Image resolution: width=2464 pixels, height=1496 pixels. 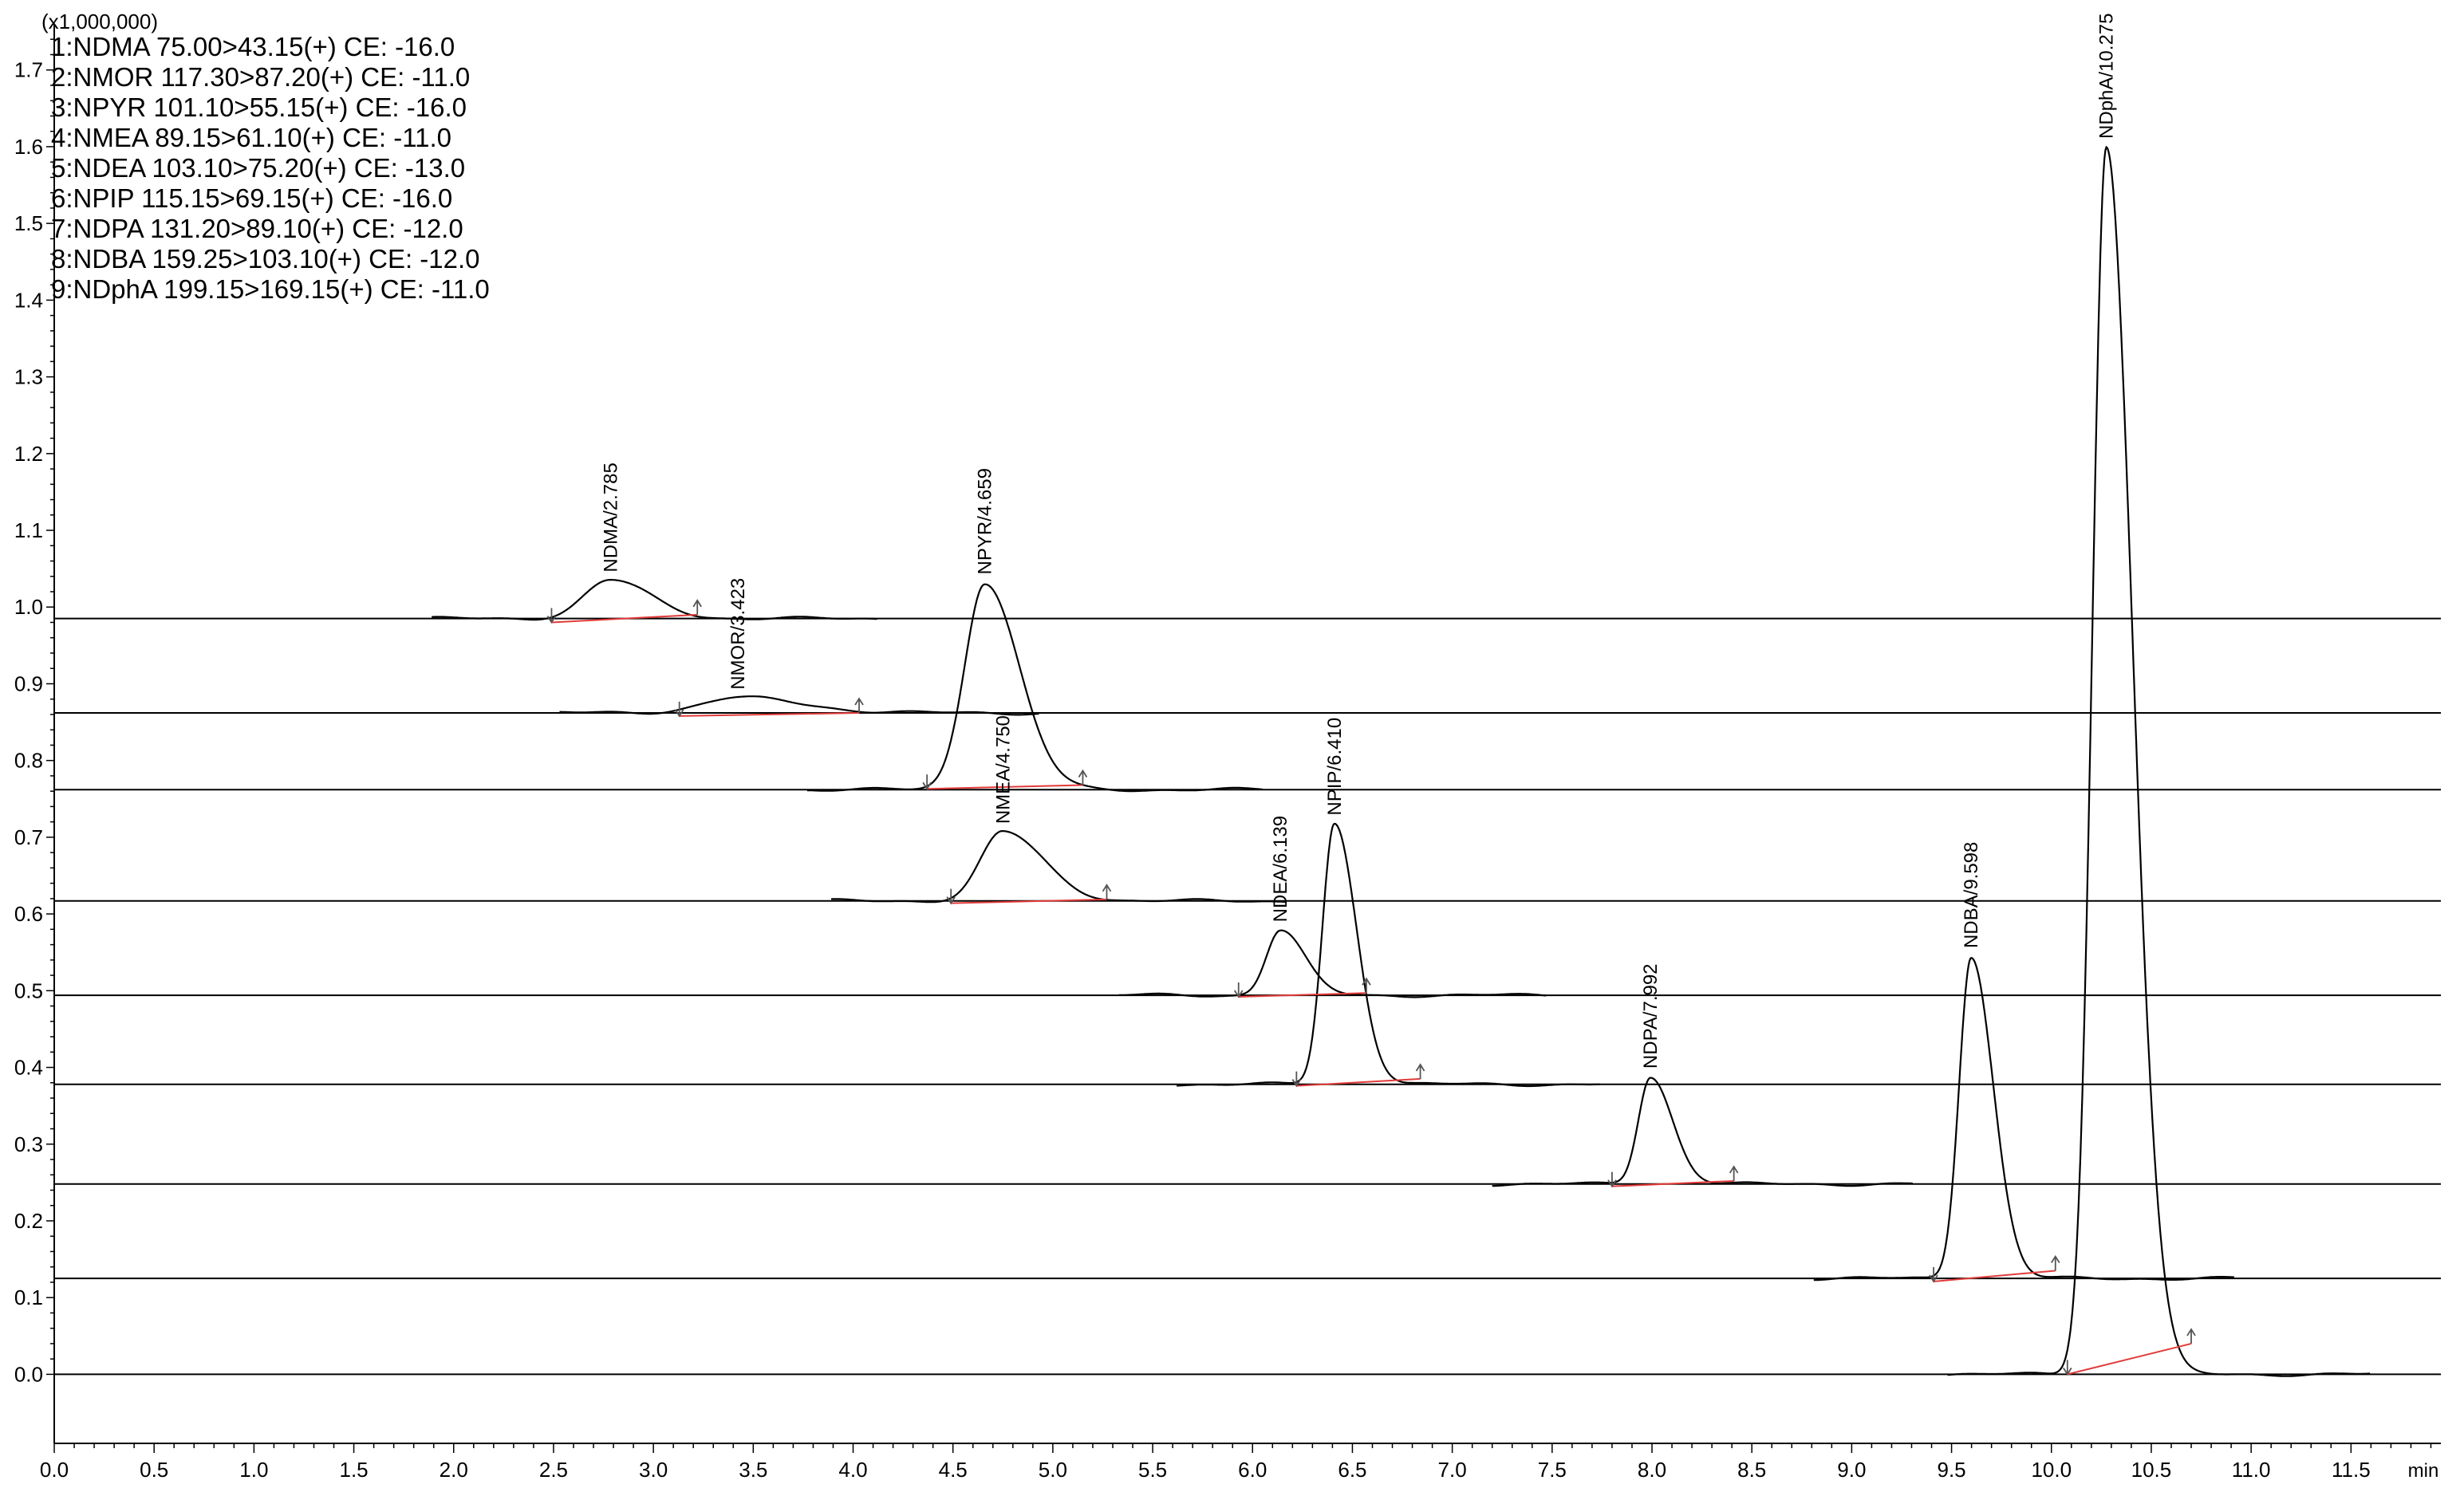 I want to click on legend-entry-3: 3:NPYR 101.10>55.15(+) CE: -16.0, so click(x=259, y=107).